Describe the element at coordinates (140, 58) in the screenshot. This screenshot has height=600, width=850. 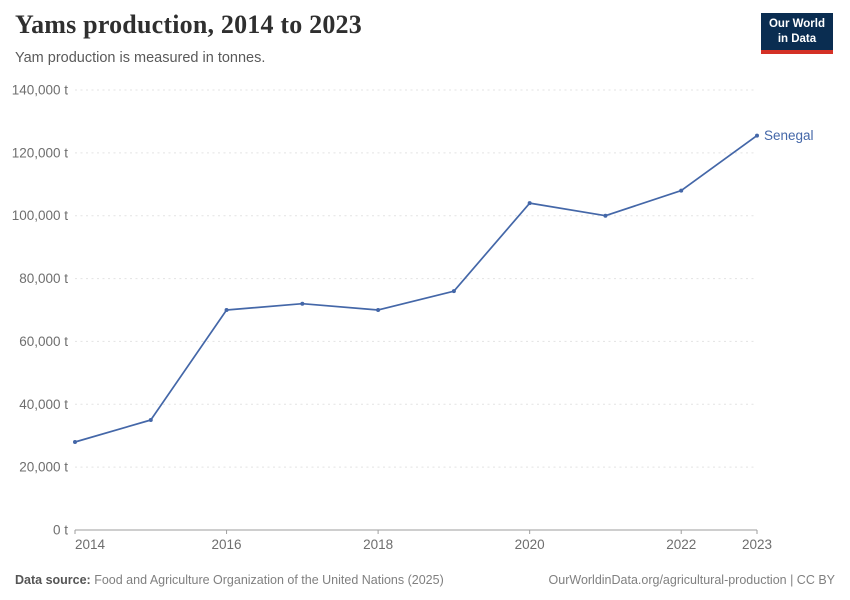
I see `chart-subtitle: Yam production is measured in tonnes.` at that location.